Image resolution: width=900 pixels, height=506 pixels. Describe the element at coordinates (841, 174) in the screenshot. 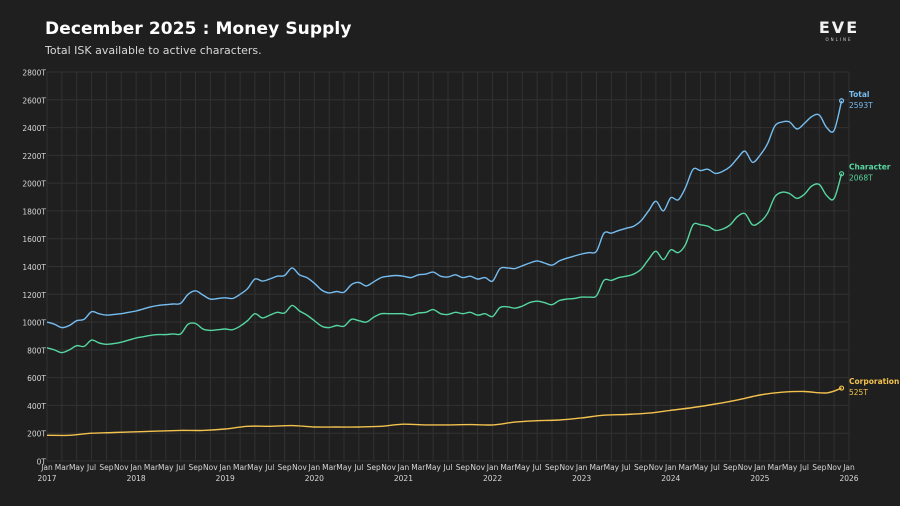

I see `character-end-point` at that location.